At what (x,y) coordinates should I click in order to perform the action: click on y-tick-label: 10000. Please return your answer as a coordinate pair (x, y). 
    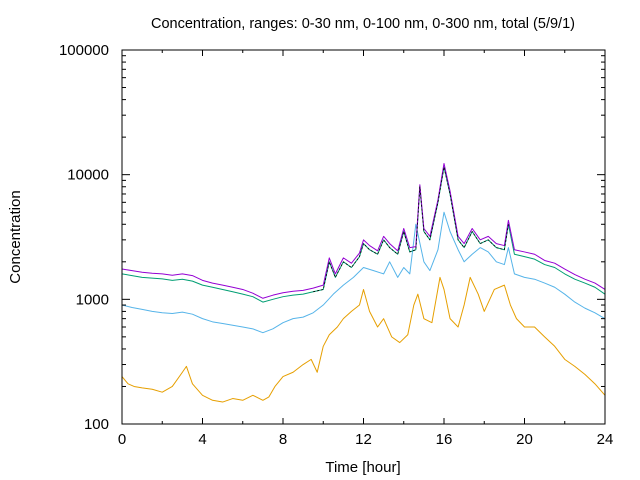
    Looking at the image, I should click on (88, 175).